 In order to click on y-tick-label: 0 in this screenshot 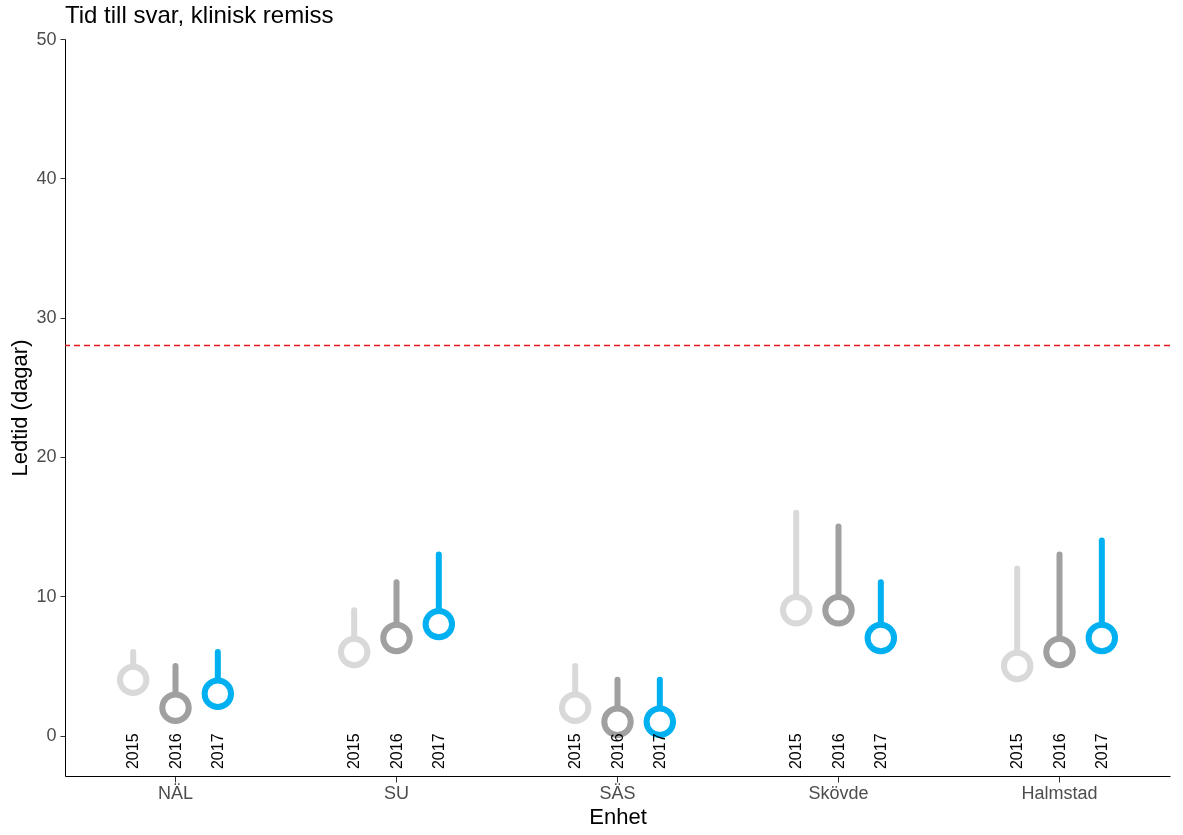, I will do `click(51, 735)`.